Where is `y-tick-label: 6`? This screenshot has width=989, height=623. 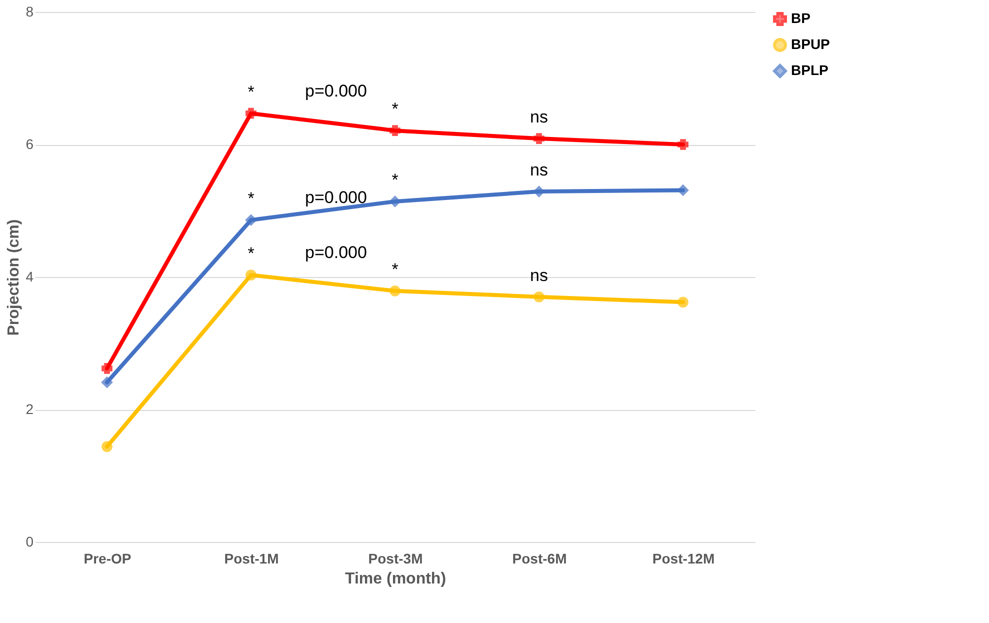 y-tick-label: 6 is located at coordinates (30, 144).